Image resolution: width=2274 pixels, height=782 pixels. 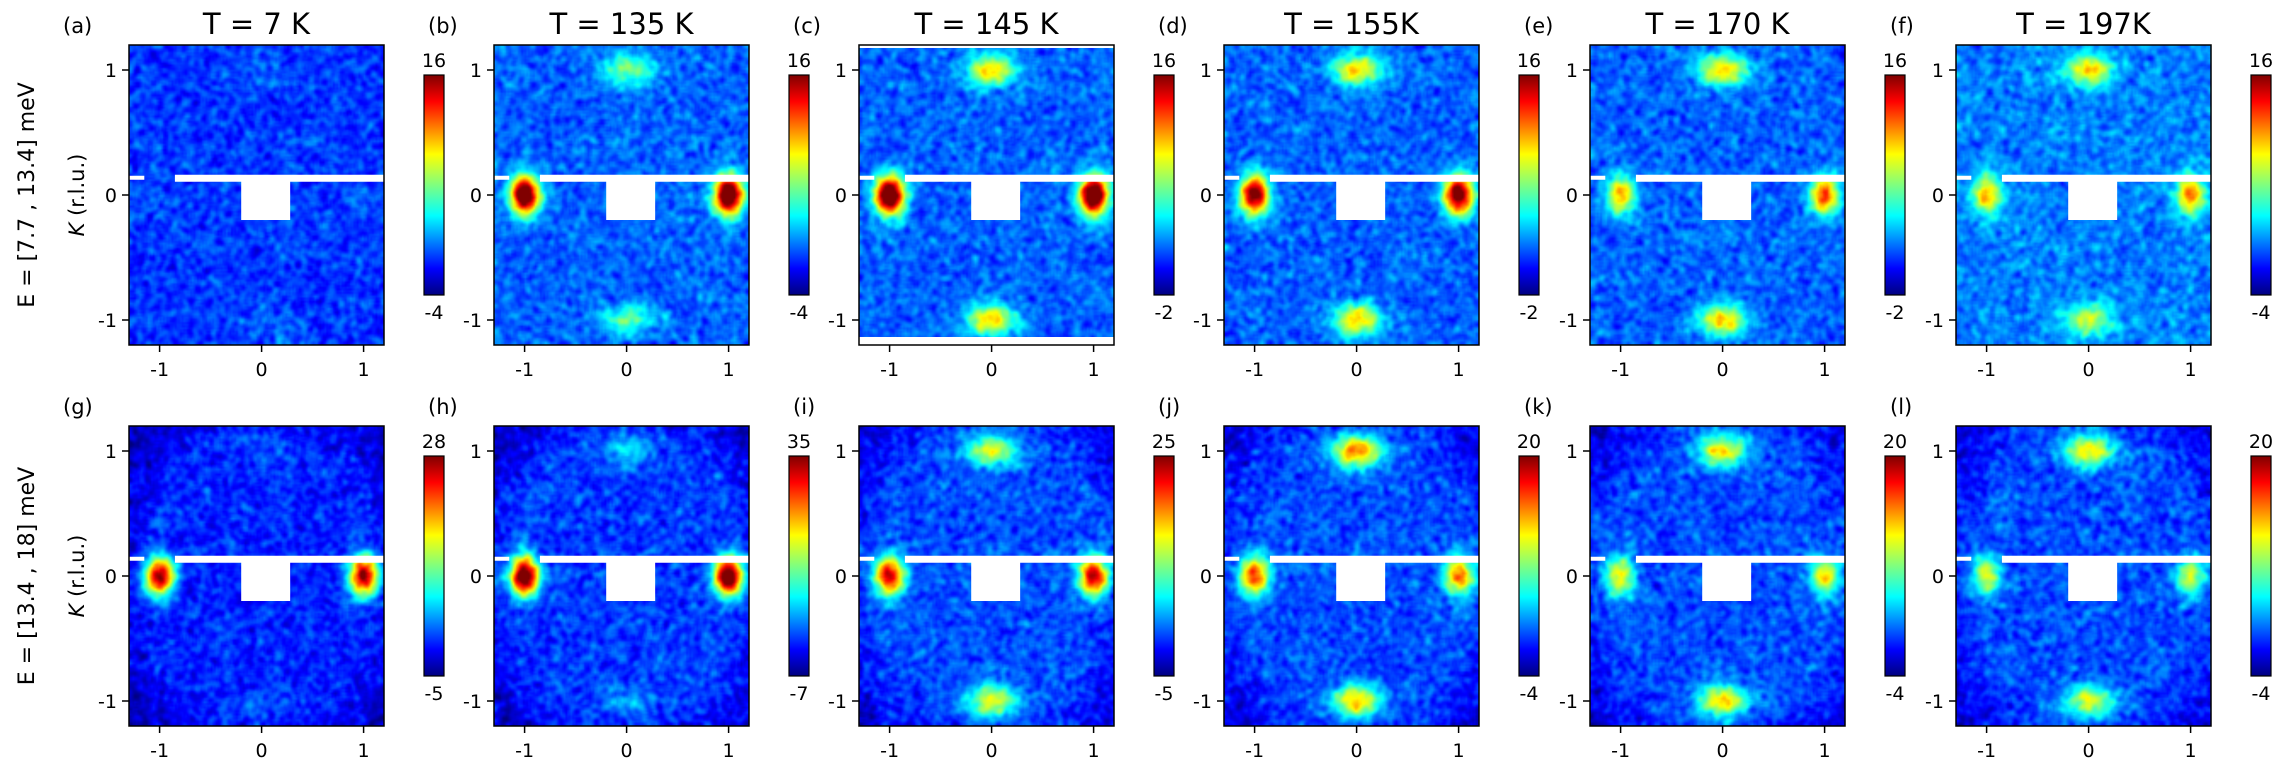 I want to click on y-axis-label: K (r.l.u.), so click(x=77, y=576).